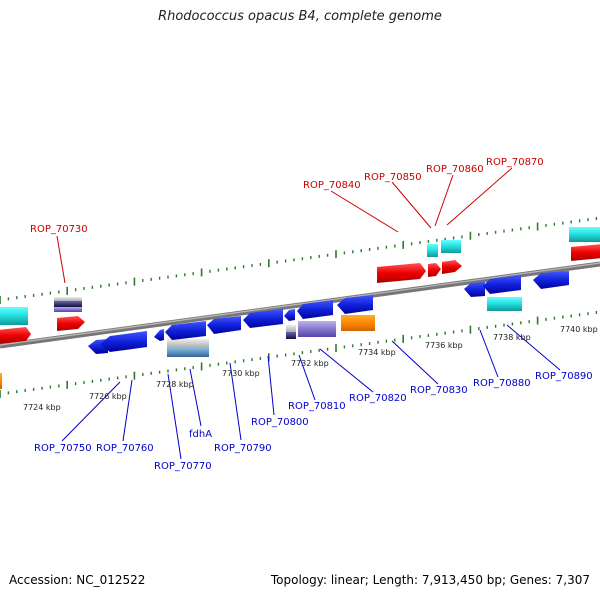  What do you see at coordinates (63, 448) in the screenshot?
I see `gene-label-ROP_70750: ROP_70750` at bounding box center [63, 448].